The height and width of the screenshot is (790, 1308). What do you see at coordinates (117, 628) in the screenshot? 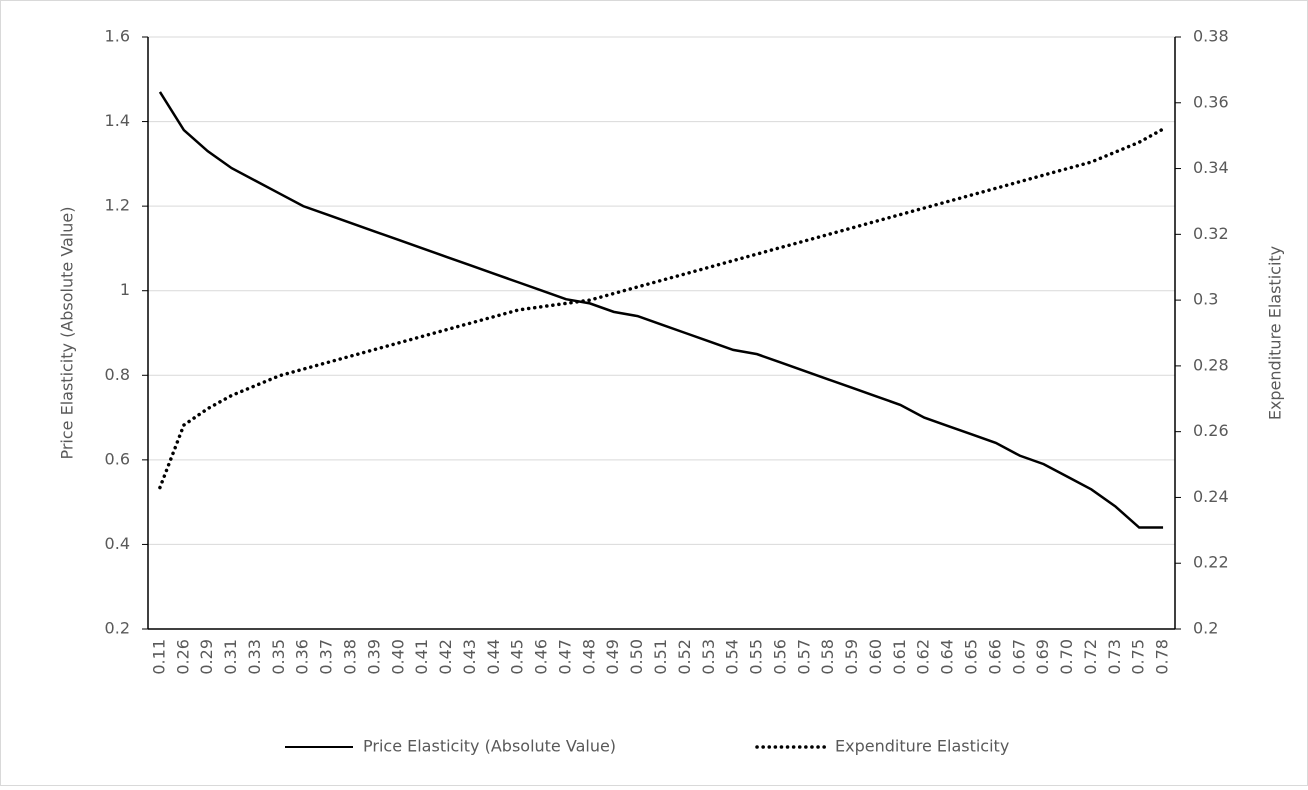
I see `y-tick-label: 0.2` at bounding box center [117, 628].